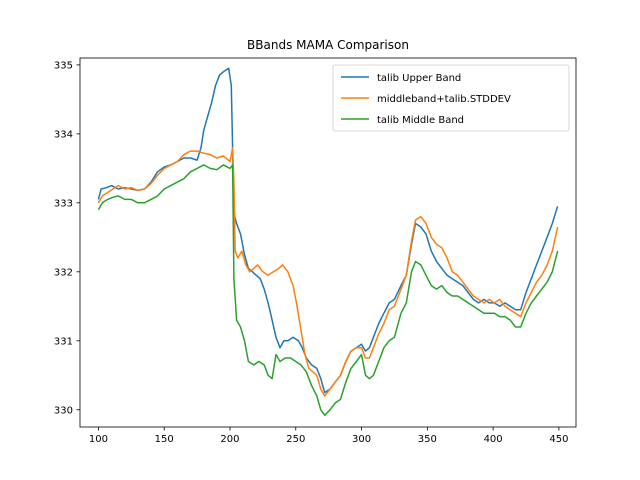 This screenshot has width=640, height=480. Describe the element at coordinates (427, 439) in the screenshot. I see `x-tick-label: 350` at that location.